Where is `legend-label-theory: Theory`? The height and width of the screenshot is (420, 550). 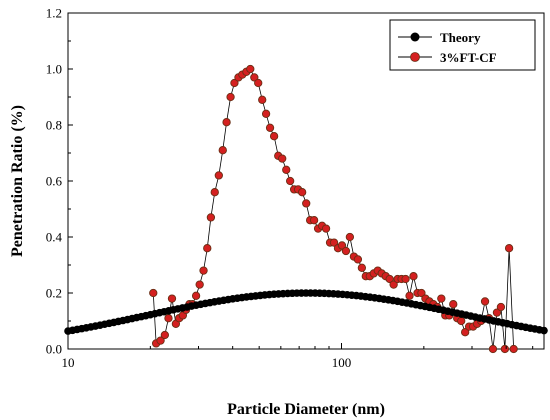 legend-label-theory: Theory is located at coordinates (460, 37).